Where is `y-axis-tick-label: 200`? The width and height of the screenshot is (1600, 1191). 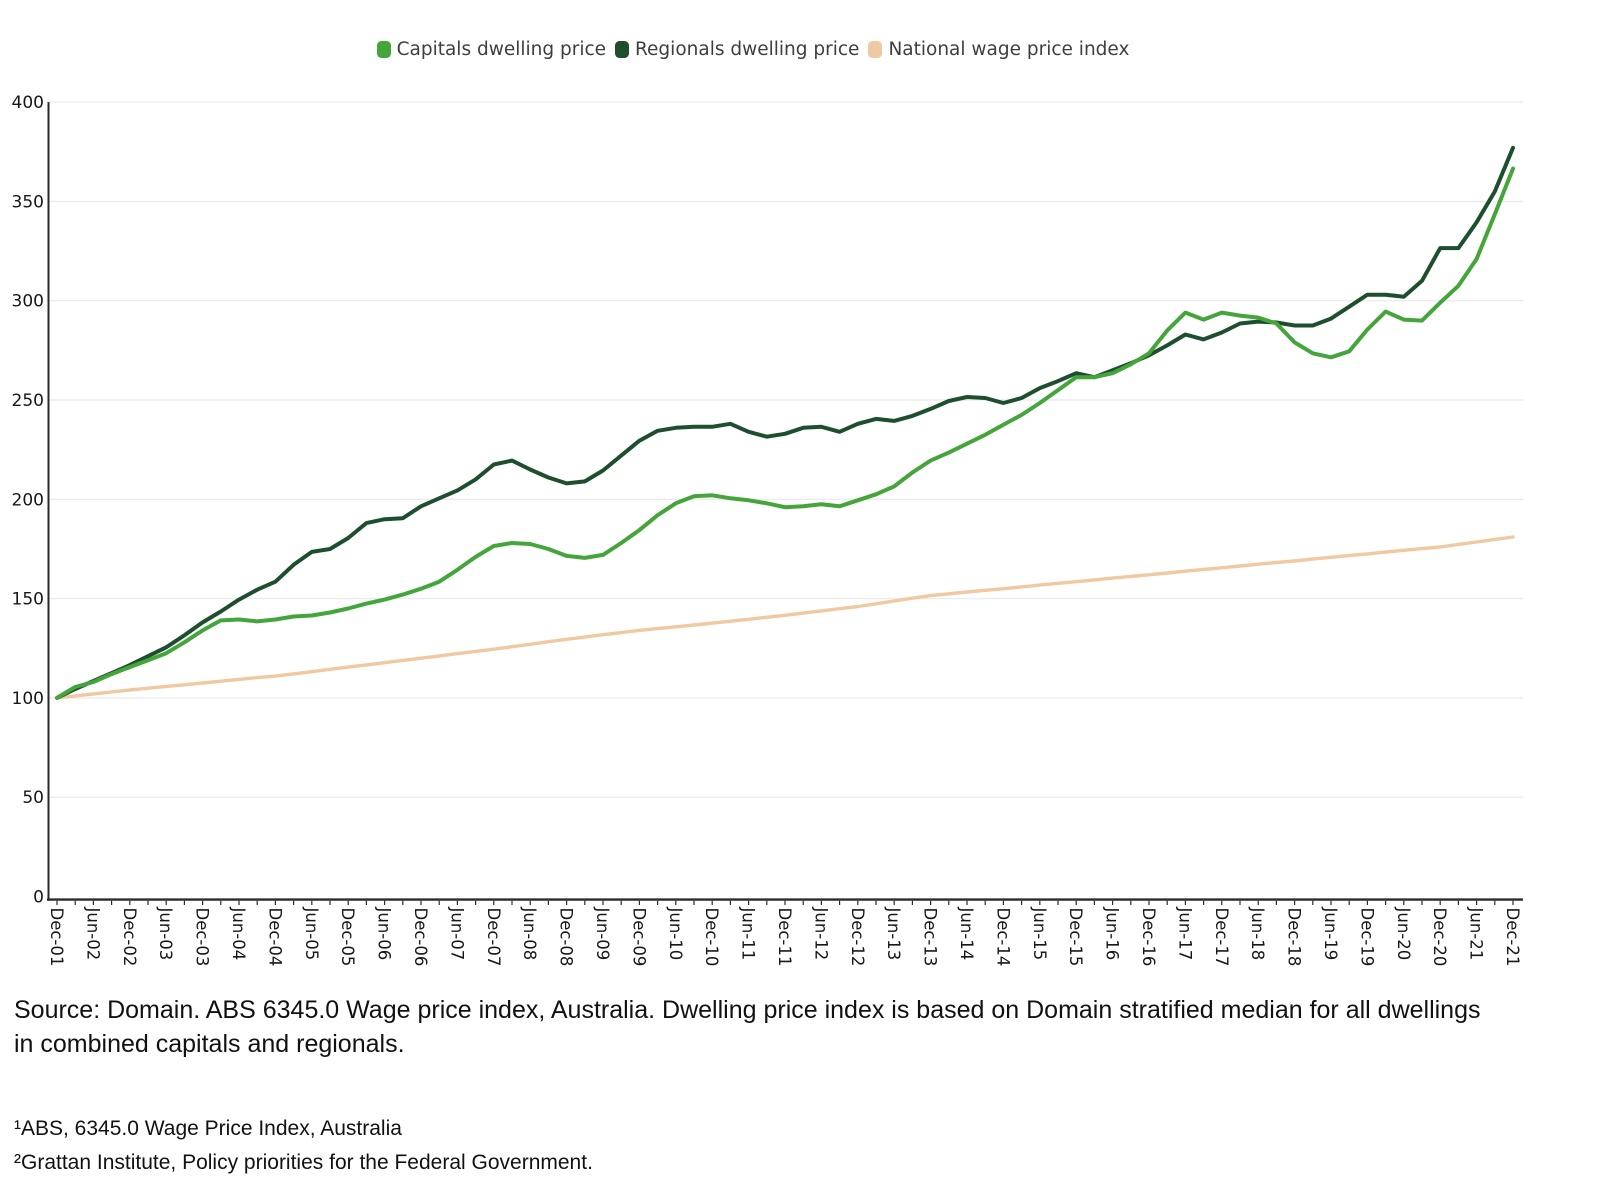 y-axis-tick-label: 200 is located at coordinates (28, 500).